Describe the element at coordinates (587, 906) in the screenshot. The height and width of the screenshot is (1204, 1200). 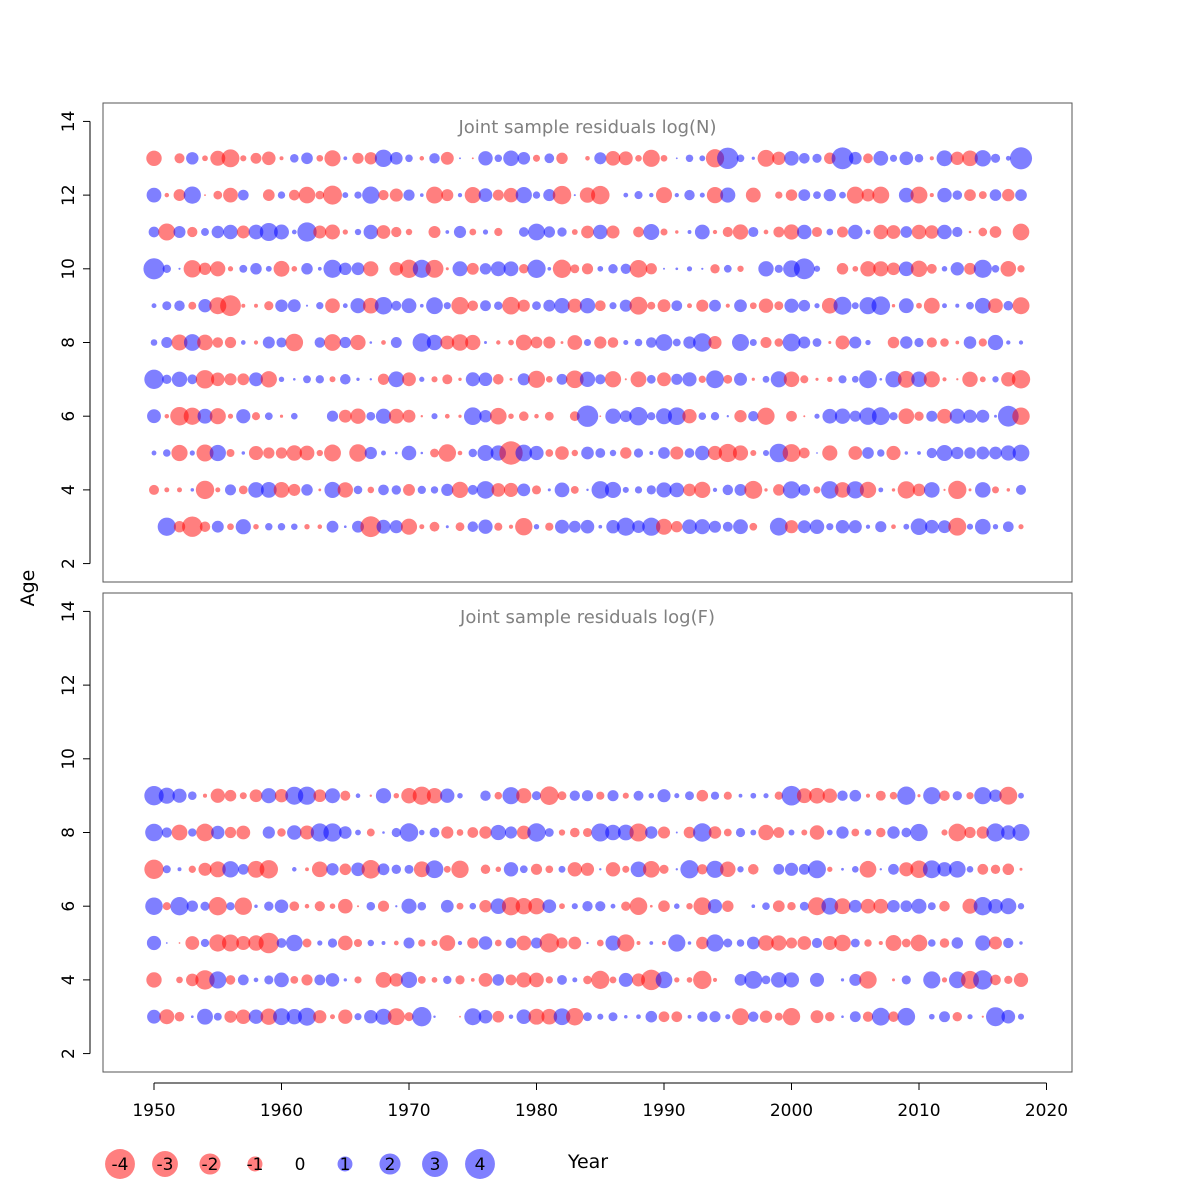
I see `bubble-layer` at that location.